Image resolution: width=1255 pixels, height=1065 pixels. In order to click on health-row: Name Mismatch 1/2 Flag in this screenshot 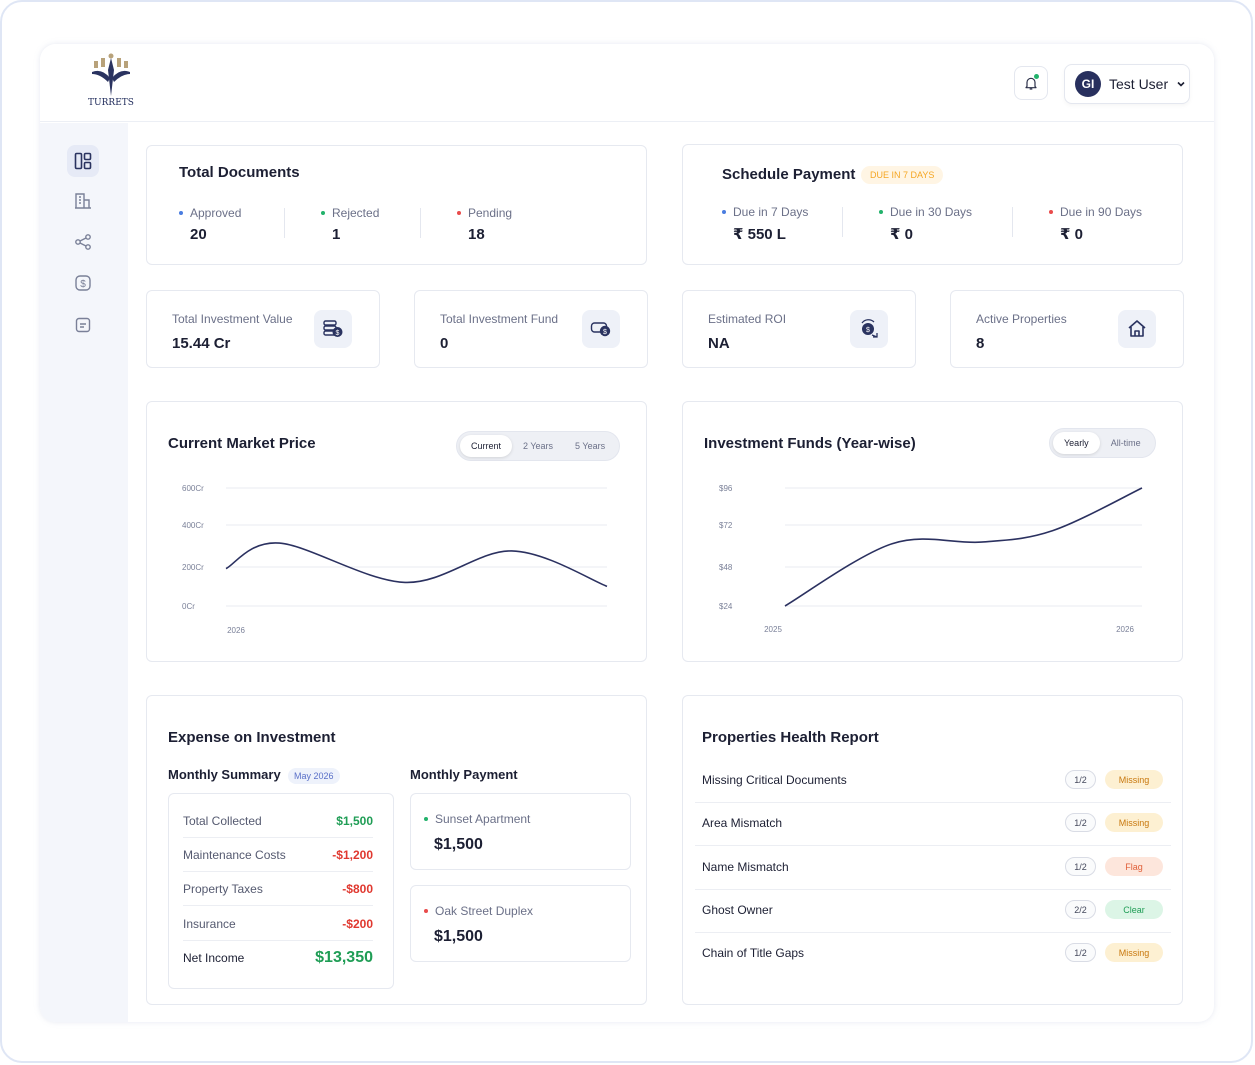, I will do `click(933, 867)`.